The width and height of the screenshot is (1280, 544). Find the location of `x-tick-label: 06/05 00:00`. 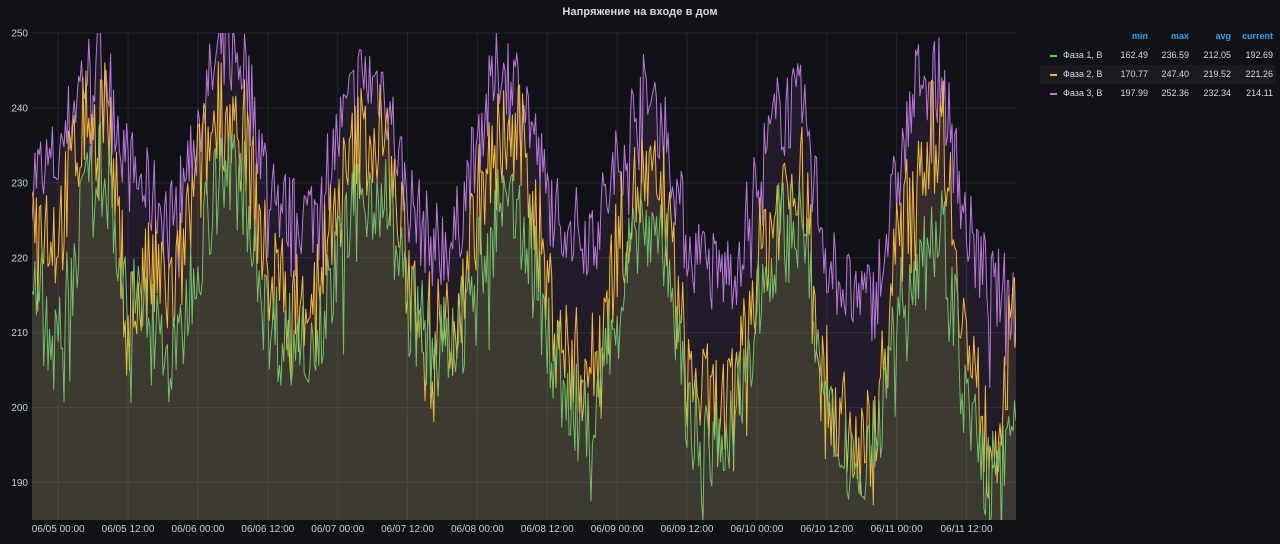

x-tick-label: 06/05 00:00 is located at coordinates (58, 529).